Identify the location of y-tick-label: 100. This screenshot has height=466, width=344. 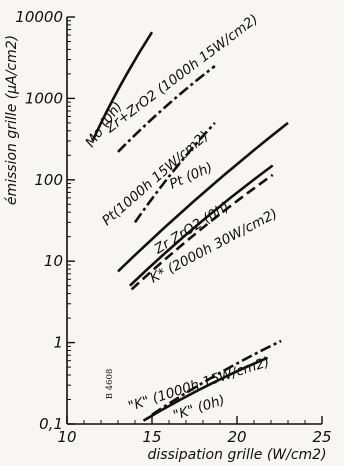
(48, 180).